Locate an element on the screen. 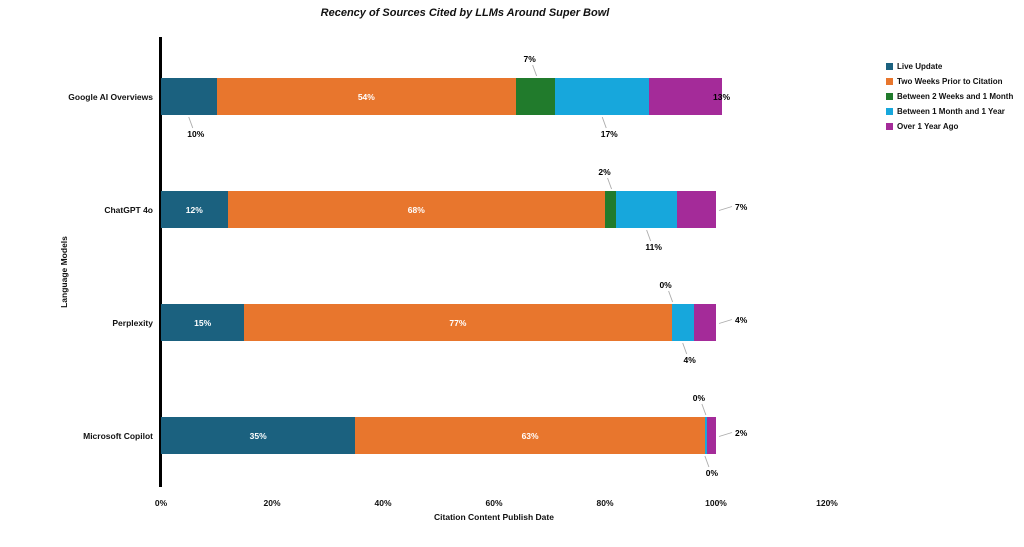 The width and height of the screenshot is (1024, 547). x-tick-label: 0% is located at coordinates (161, 503).